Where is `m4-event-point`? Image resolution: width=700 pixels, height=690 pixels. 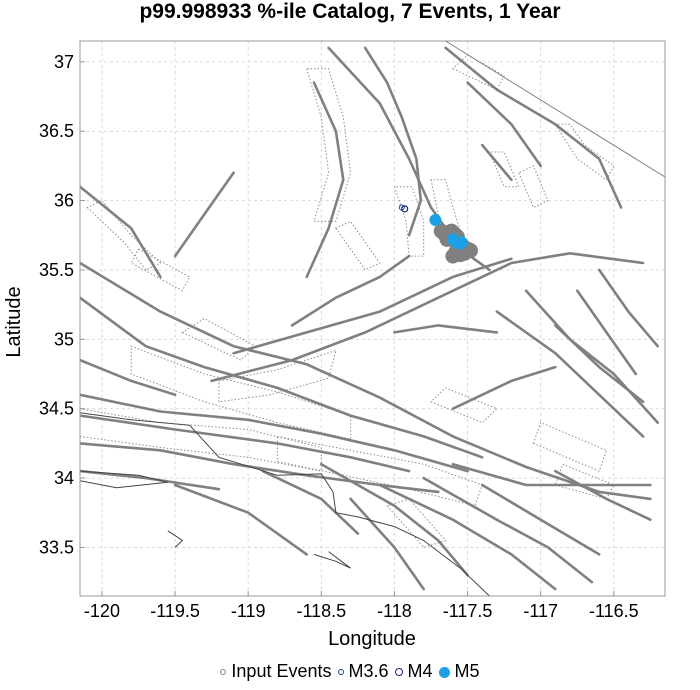
m4-event-point is located at coordinates (405, 209).